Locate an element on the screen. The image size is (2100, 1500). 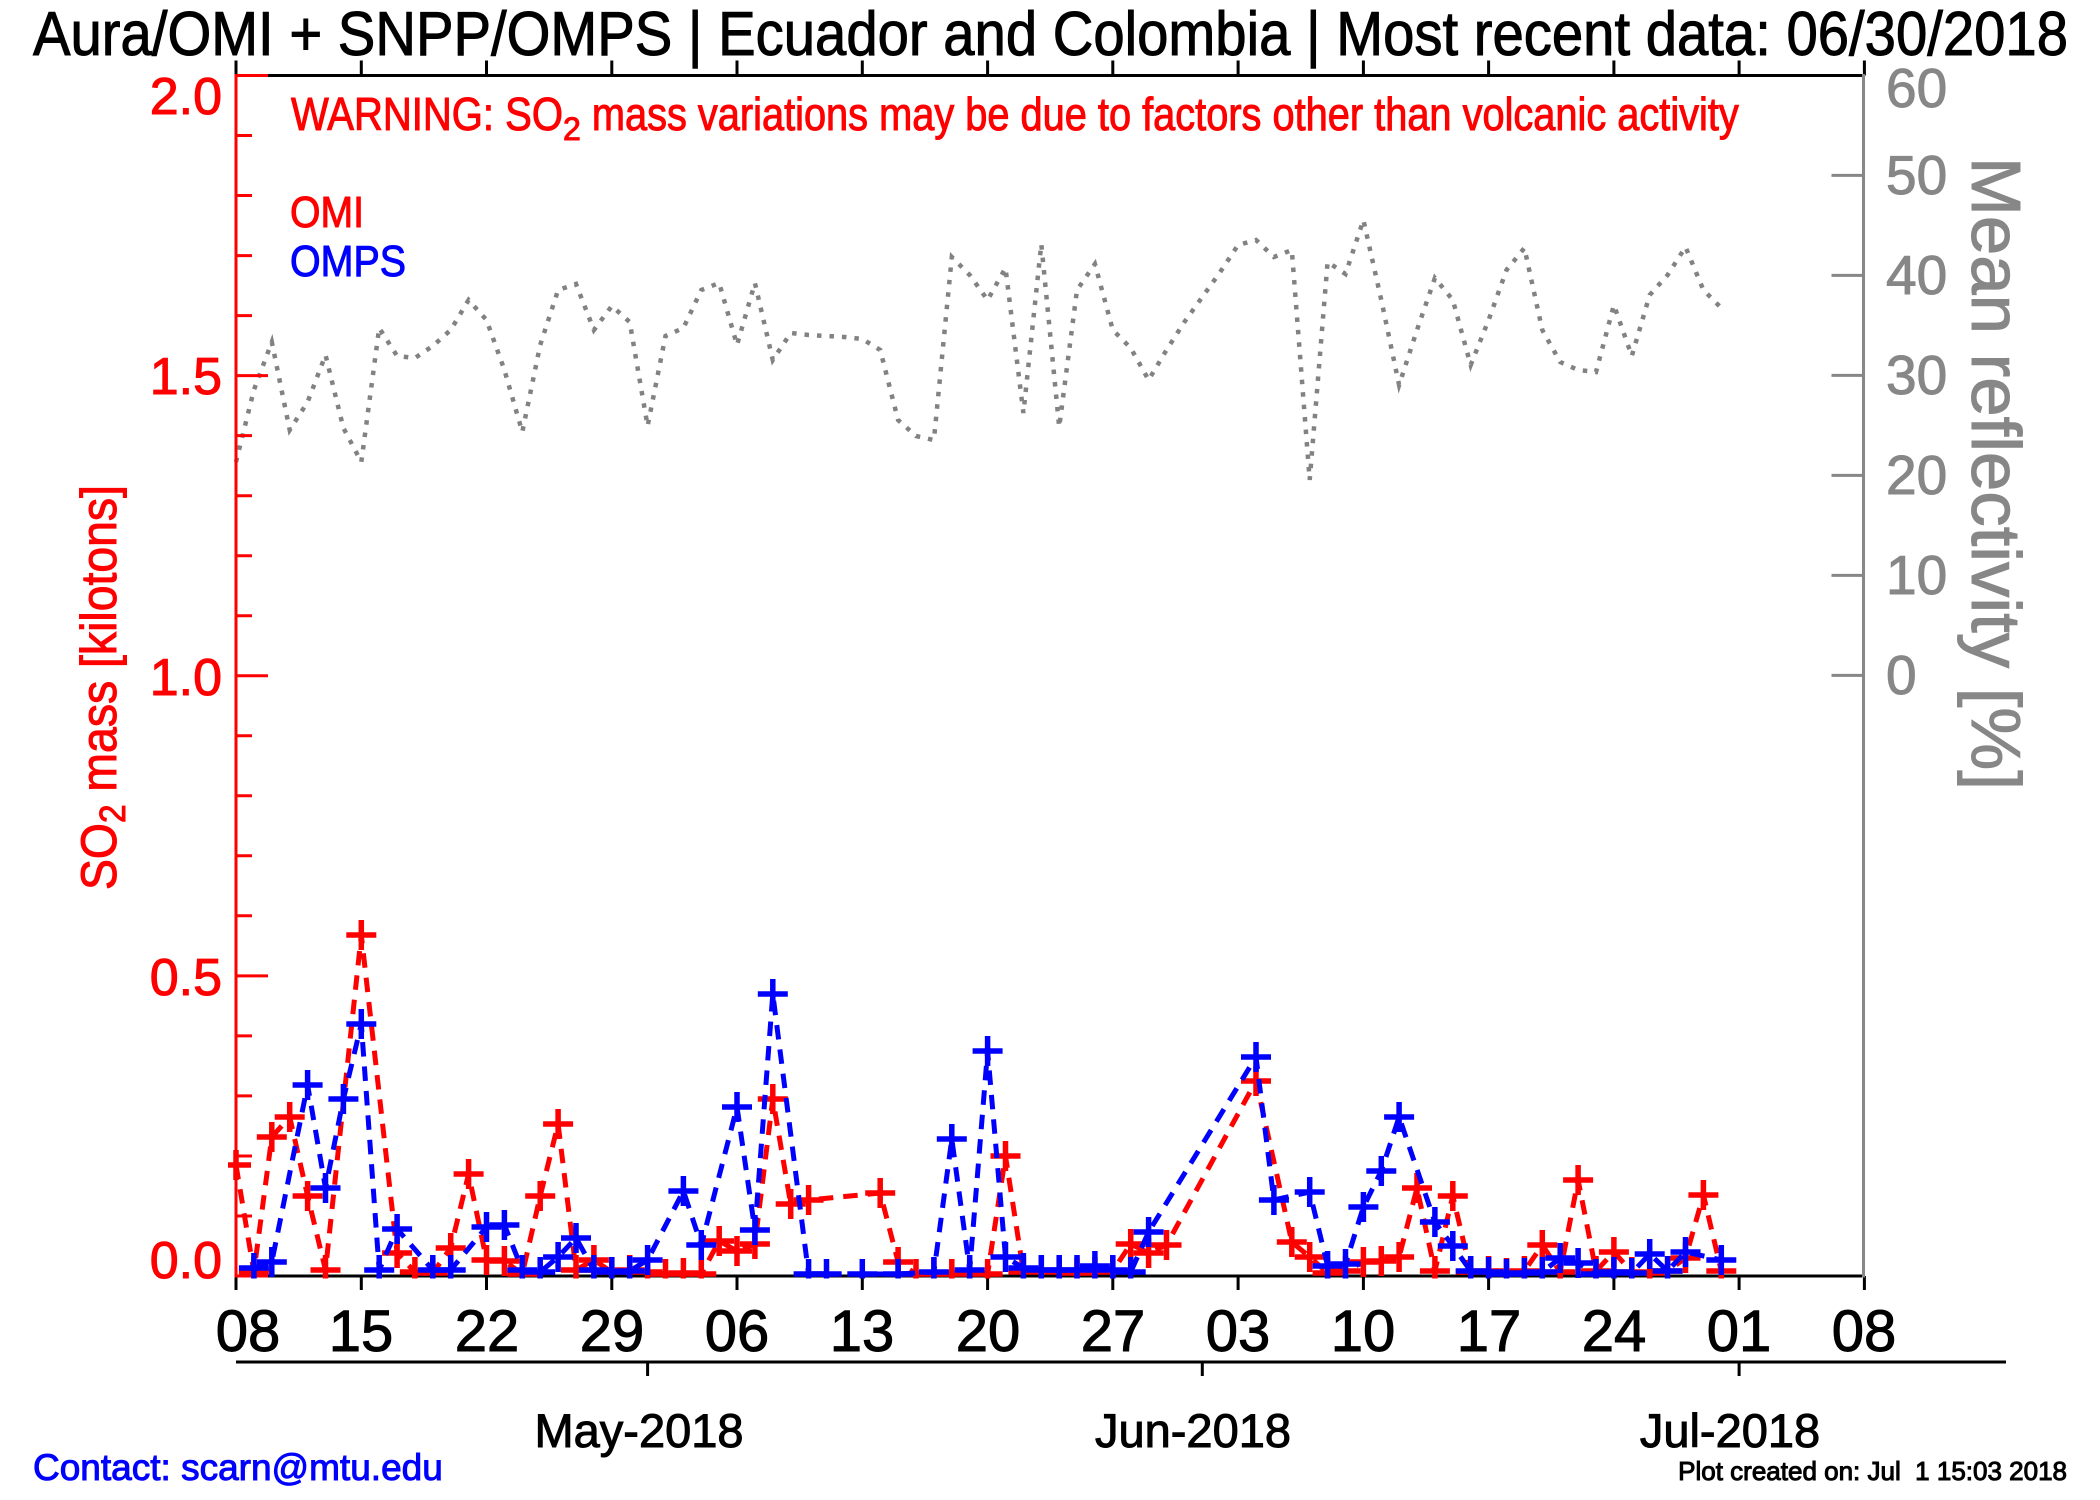
svg-text: 0 is located at coordinates (1901, 675).